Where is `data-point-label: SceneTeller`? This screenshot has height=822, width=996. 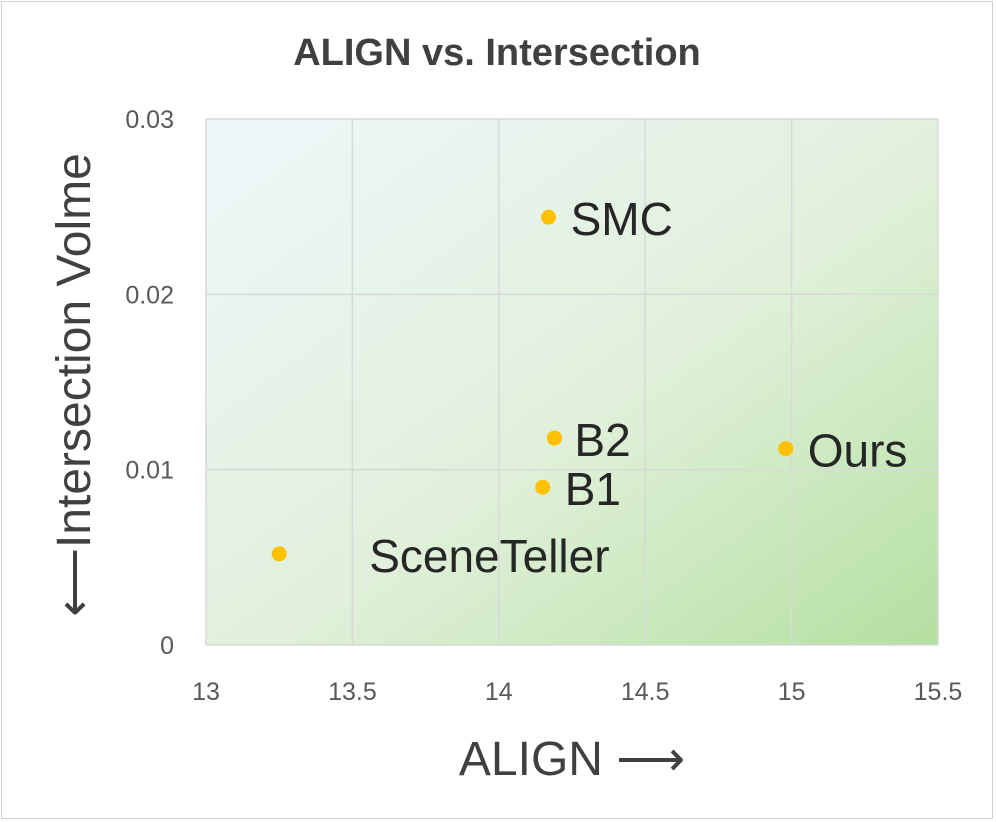
data-point-label: SceneTeller is located at coordinates (489, 556).